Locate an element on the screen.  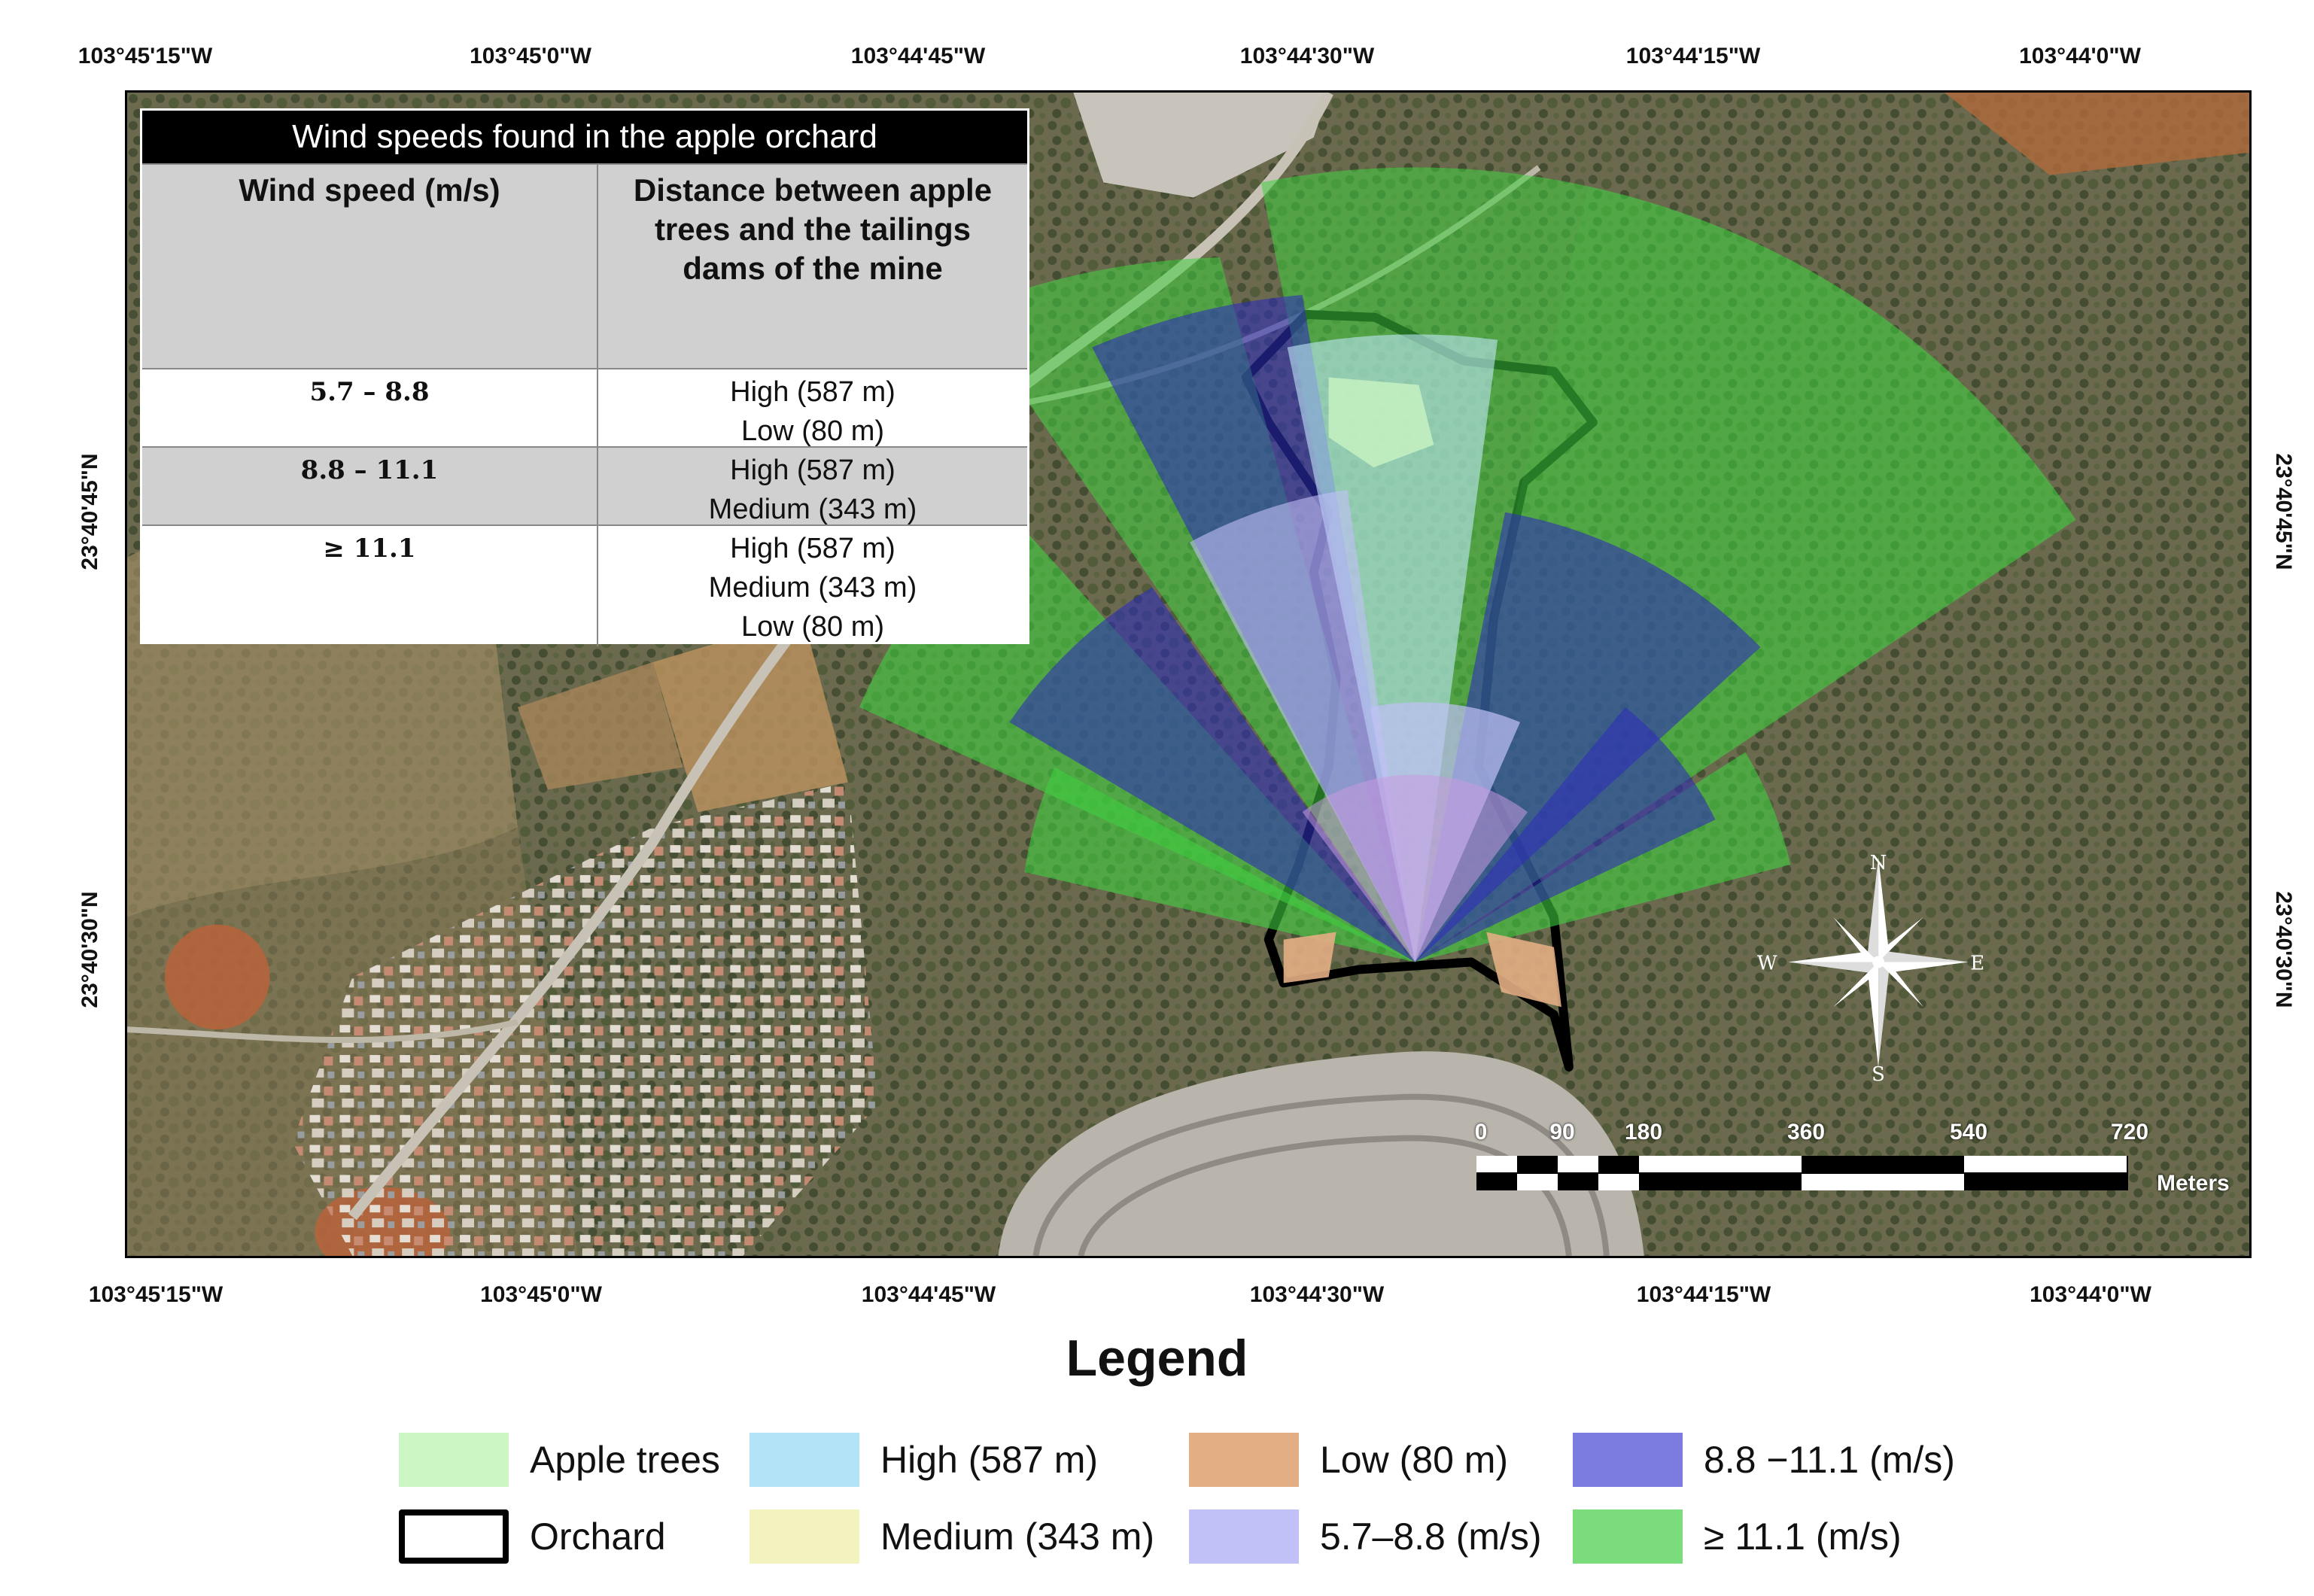
legend-label: 5.7–8.8 (m/s) is located at coordinates (1431, 1536).